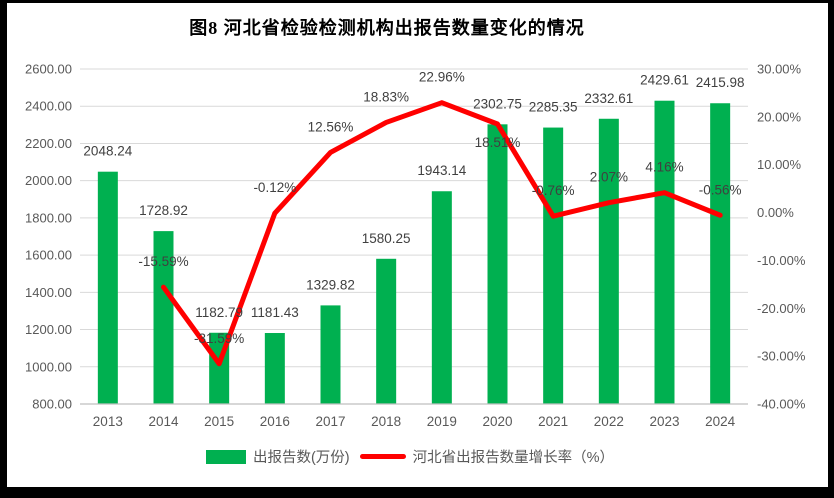 This screenshot has width=834, height=498. What do you see at coordinates (219, 421) in the screenshot?
I see `x-axis-category-label: 2015` at bounding box center [219, 421].